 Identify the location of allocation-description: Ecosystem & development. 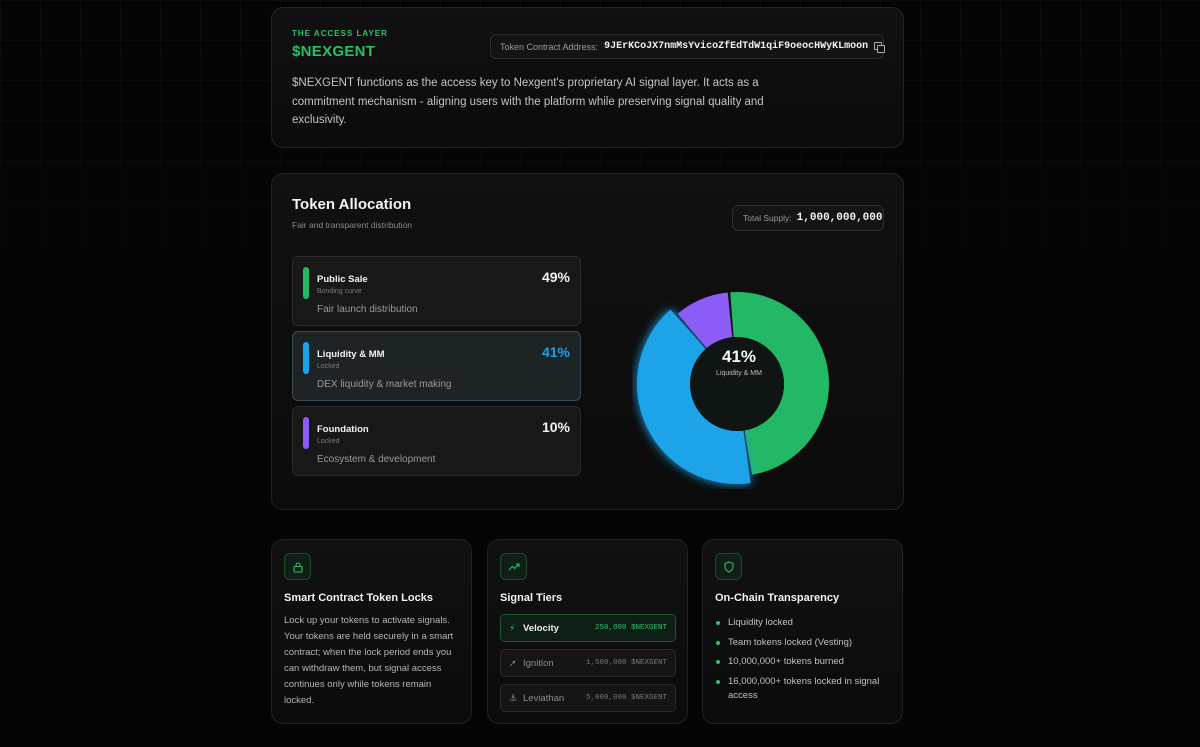
(376, 459).